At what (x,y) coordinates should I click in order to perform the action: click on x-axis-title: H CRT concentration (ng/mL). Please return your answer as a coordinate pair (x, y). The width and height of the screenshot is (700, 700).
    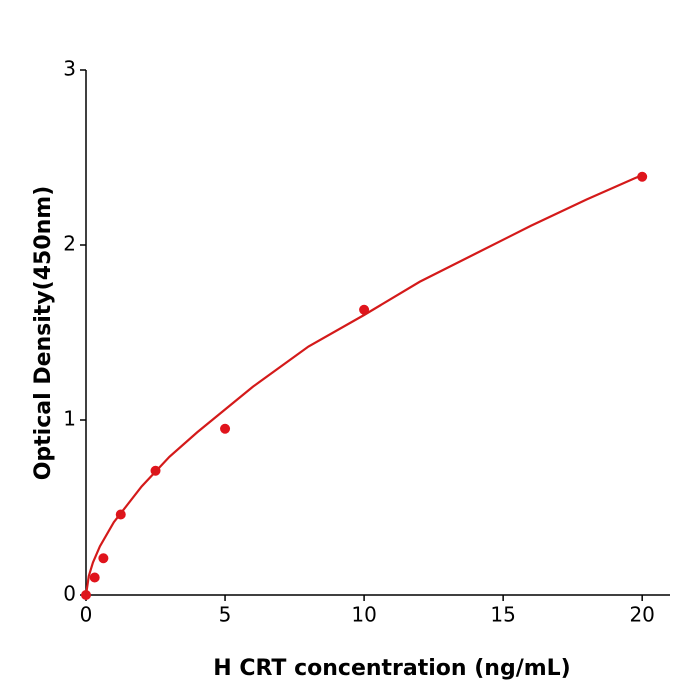
    Looking at the image, I should click on (391, 668).